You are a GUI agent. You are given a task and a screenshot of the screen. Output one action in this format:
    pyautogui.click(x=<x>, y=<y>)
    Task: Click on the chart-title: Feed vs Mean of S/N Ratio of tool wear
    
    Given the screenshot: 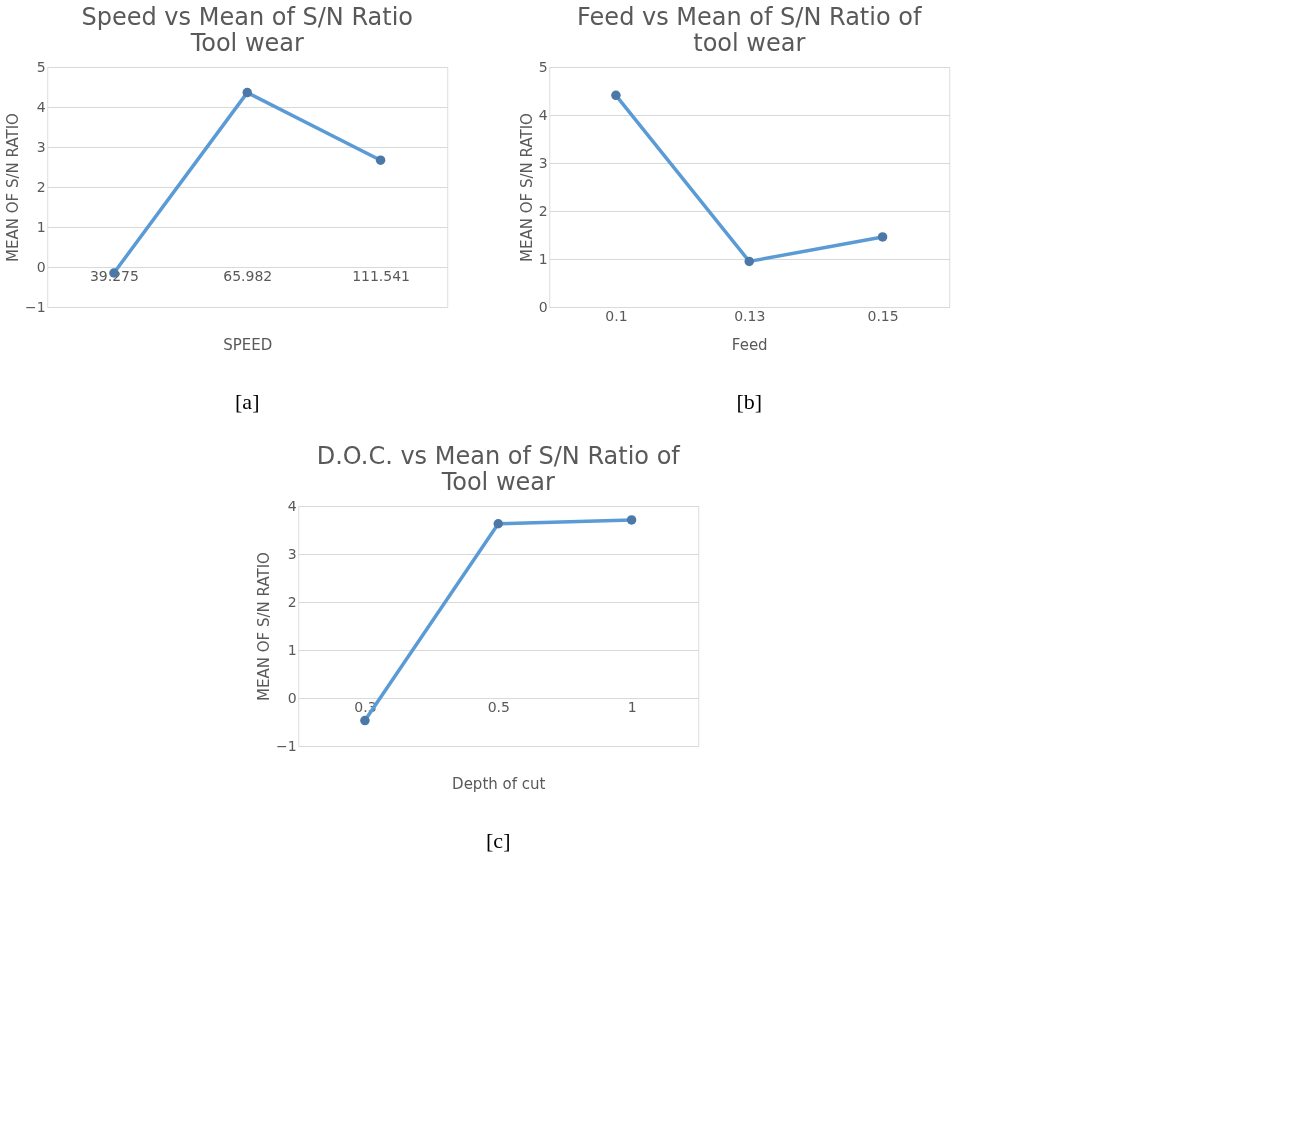 What is the action you would take?
    pyautogui.click(x=749, y=30)
    